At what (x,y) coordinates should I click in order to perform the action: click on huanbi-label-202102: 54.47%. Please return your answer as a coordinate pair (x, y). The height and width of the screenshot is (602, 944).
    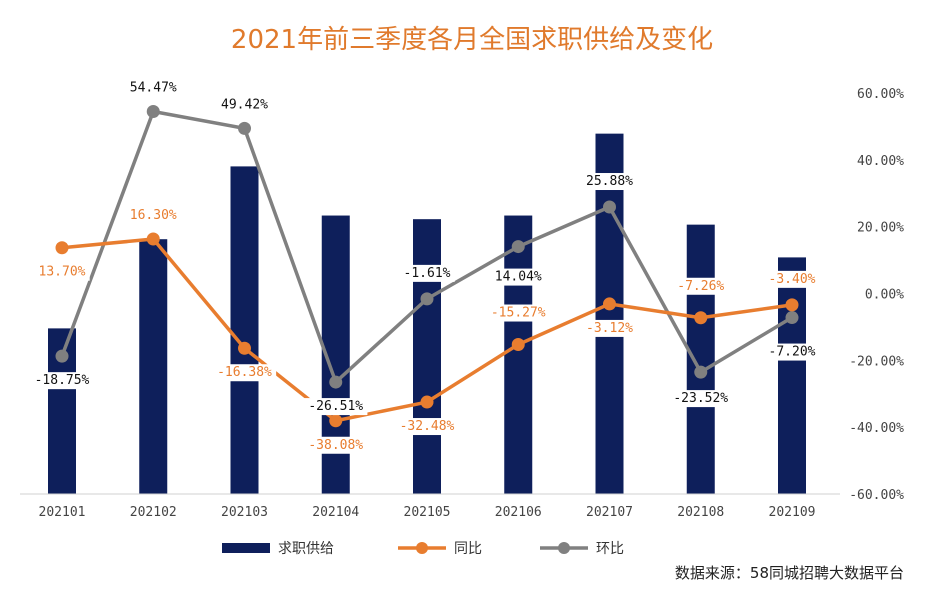
    Looking at the image, I should click on (153, 87).